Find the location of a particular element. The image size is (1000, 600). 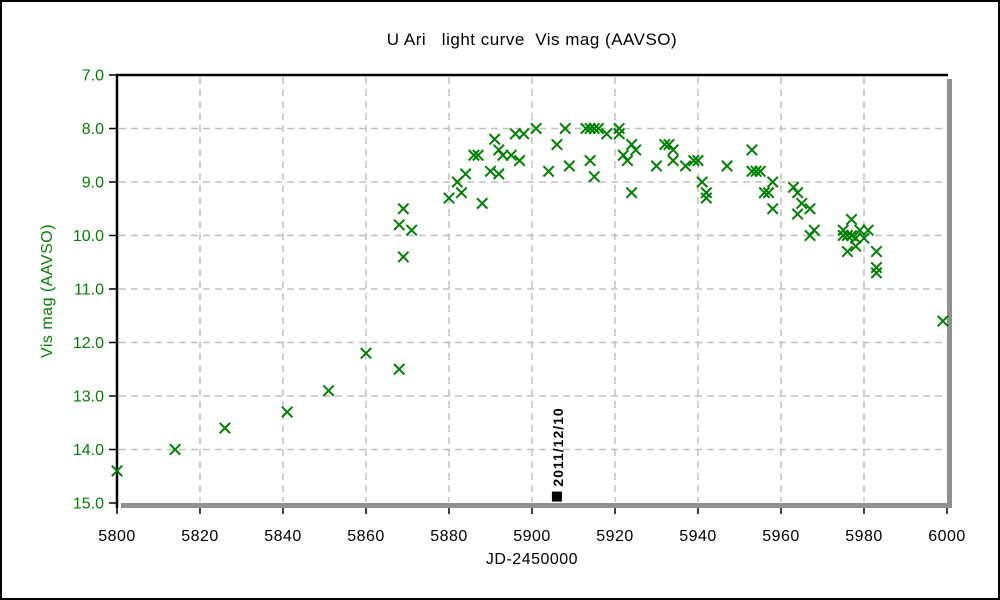

y-tick-label: 7.0 is located at coordinates (93, 76).